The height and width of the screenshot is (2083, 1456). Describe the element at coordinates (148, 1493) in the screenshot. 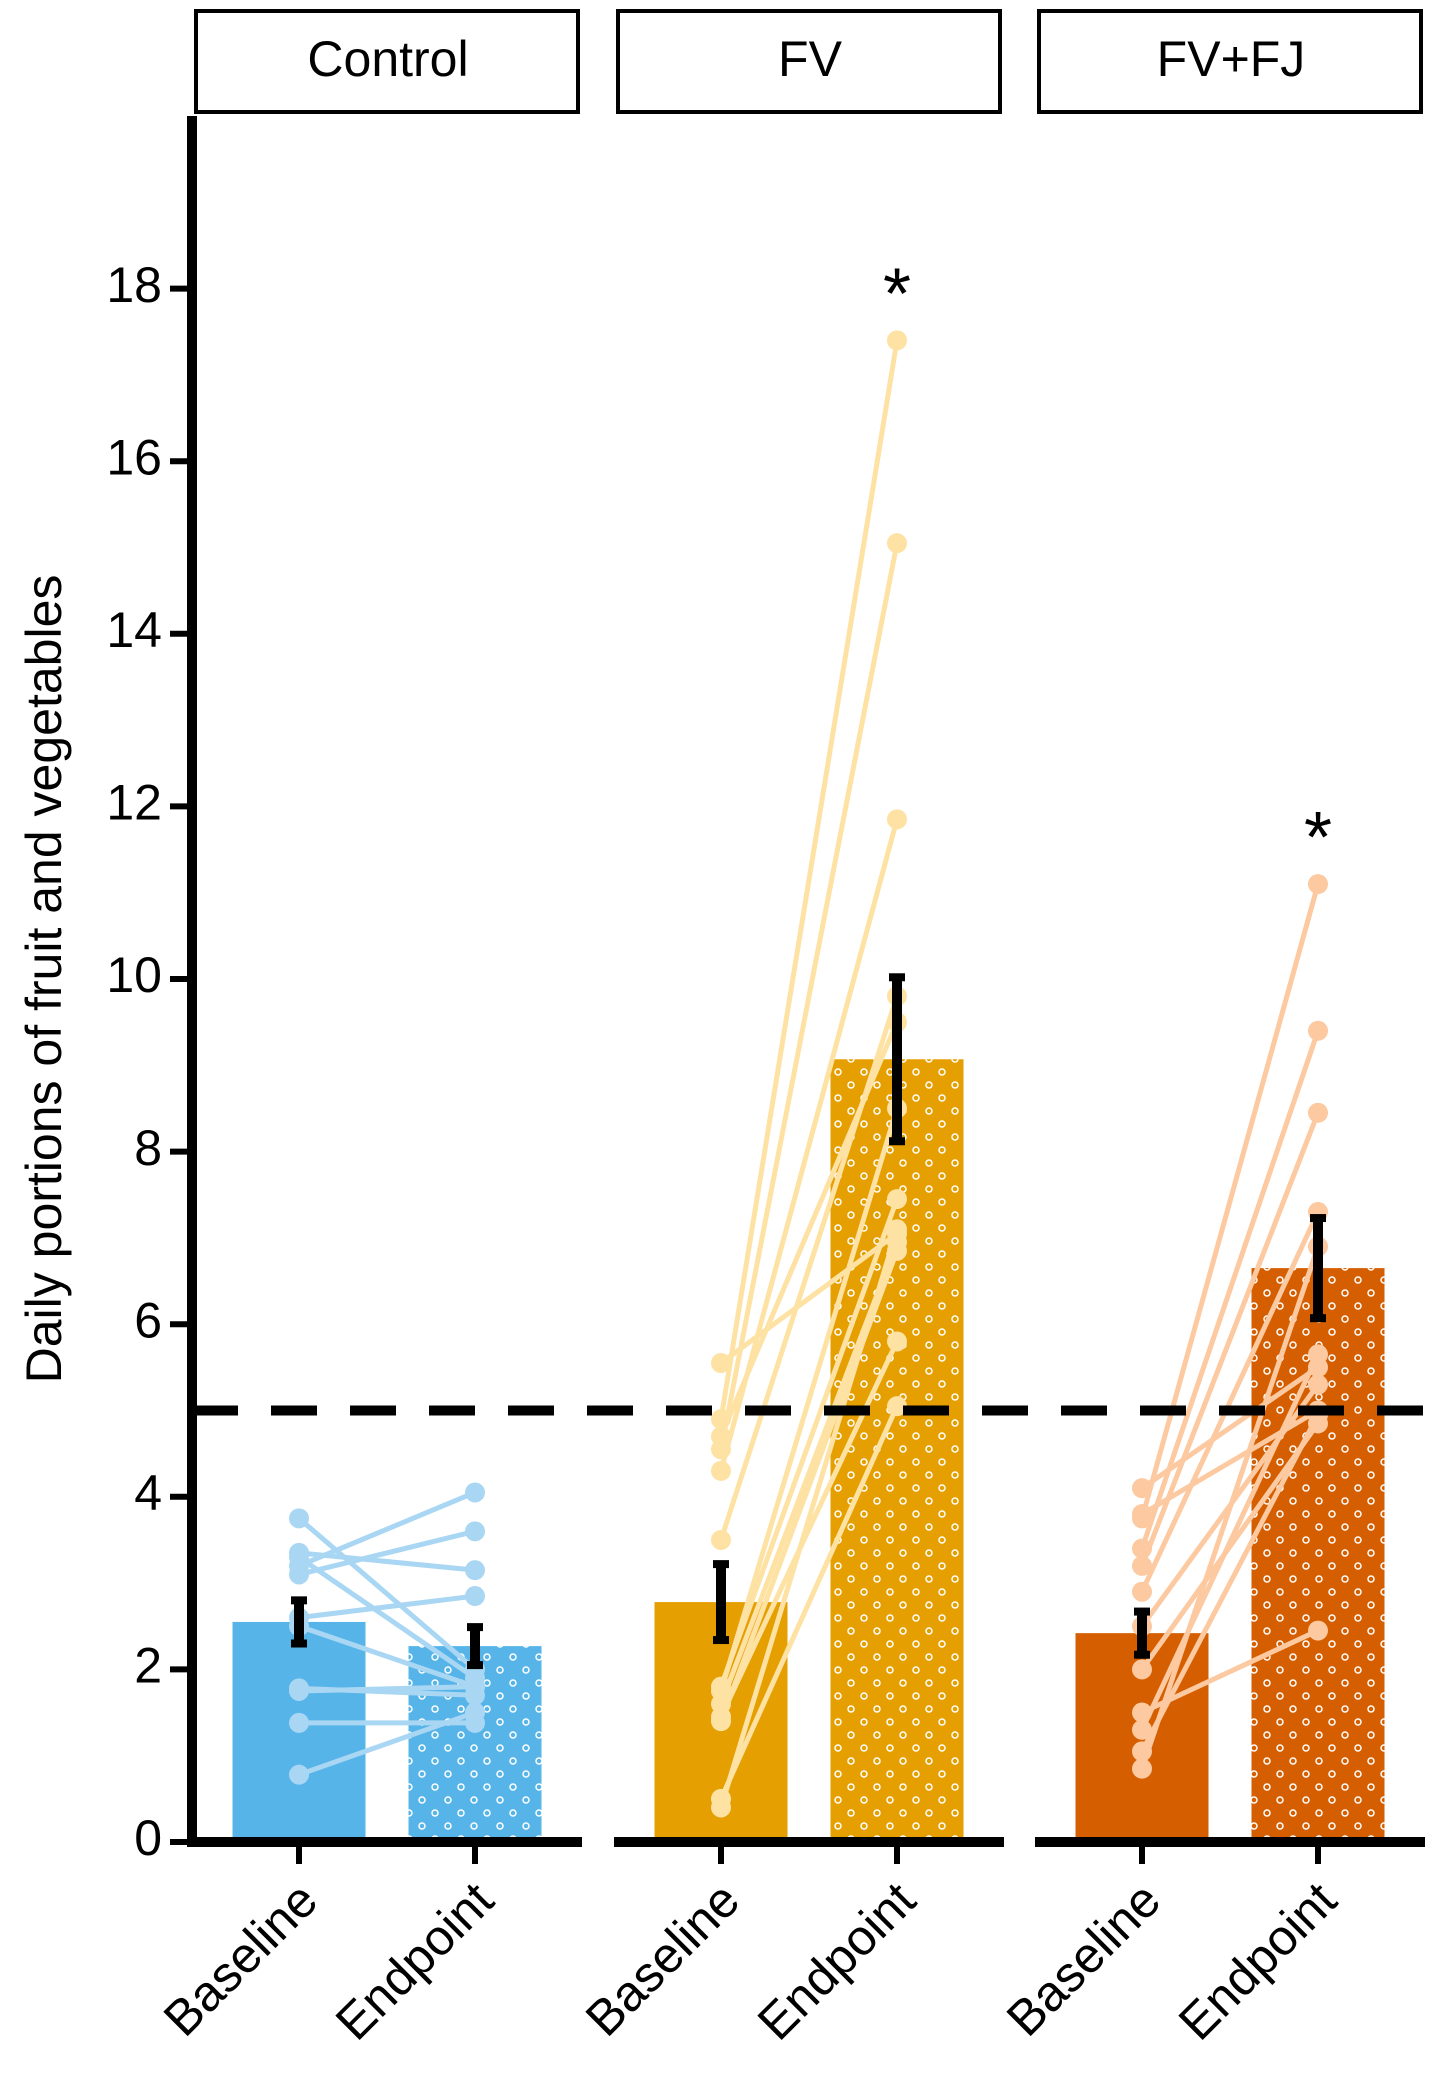

I see `y-tick-label: 4` at that location.